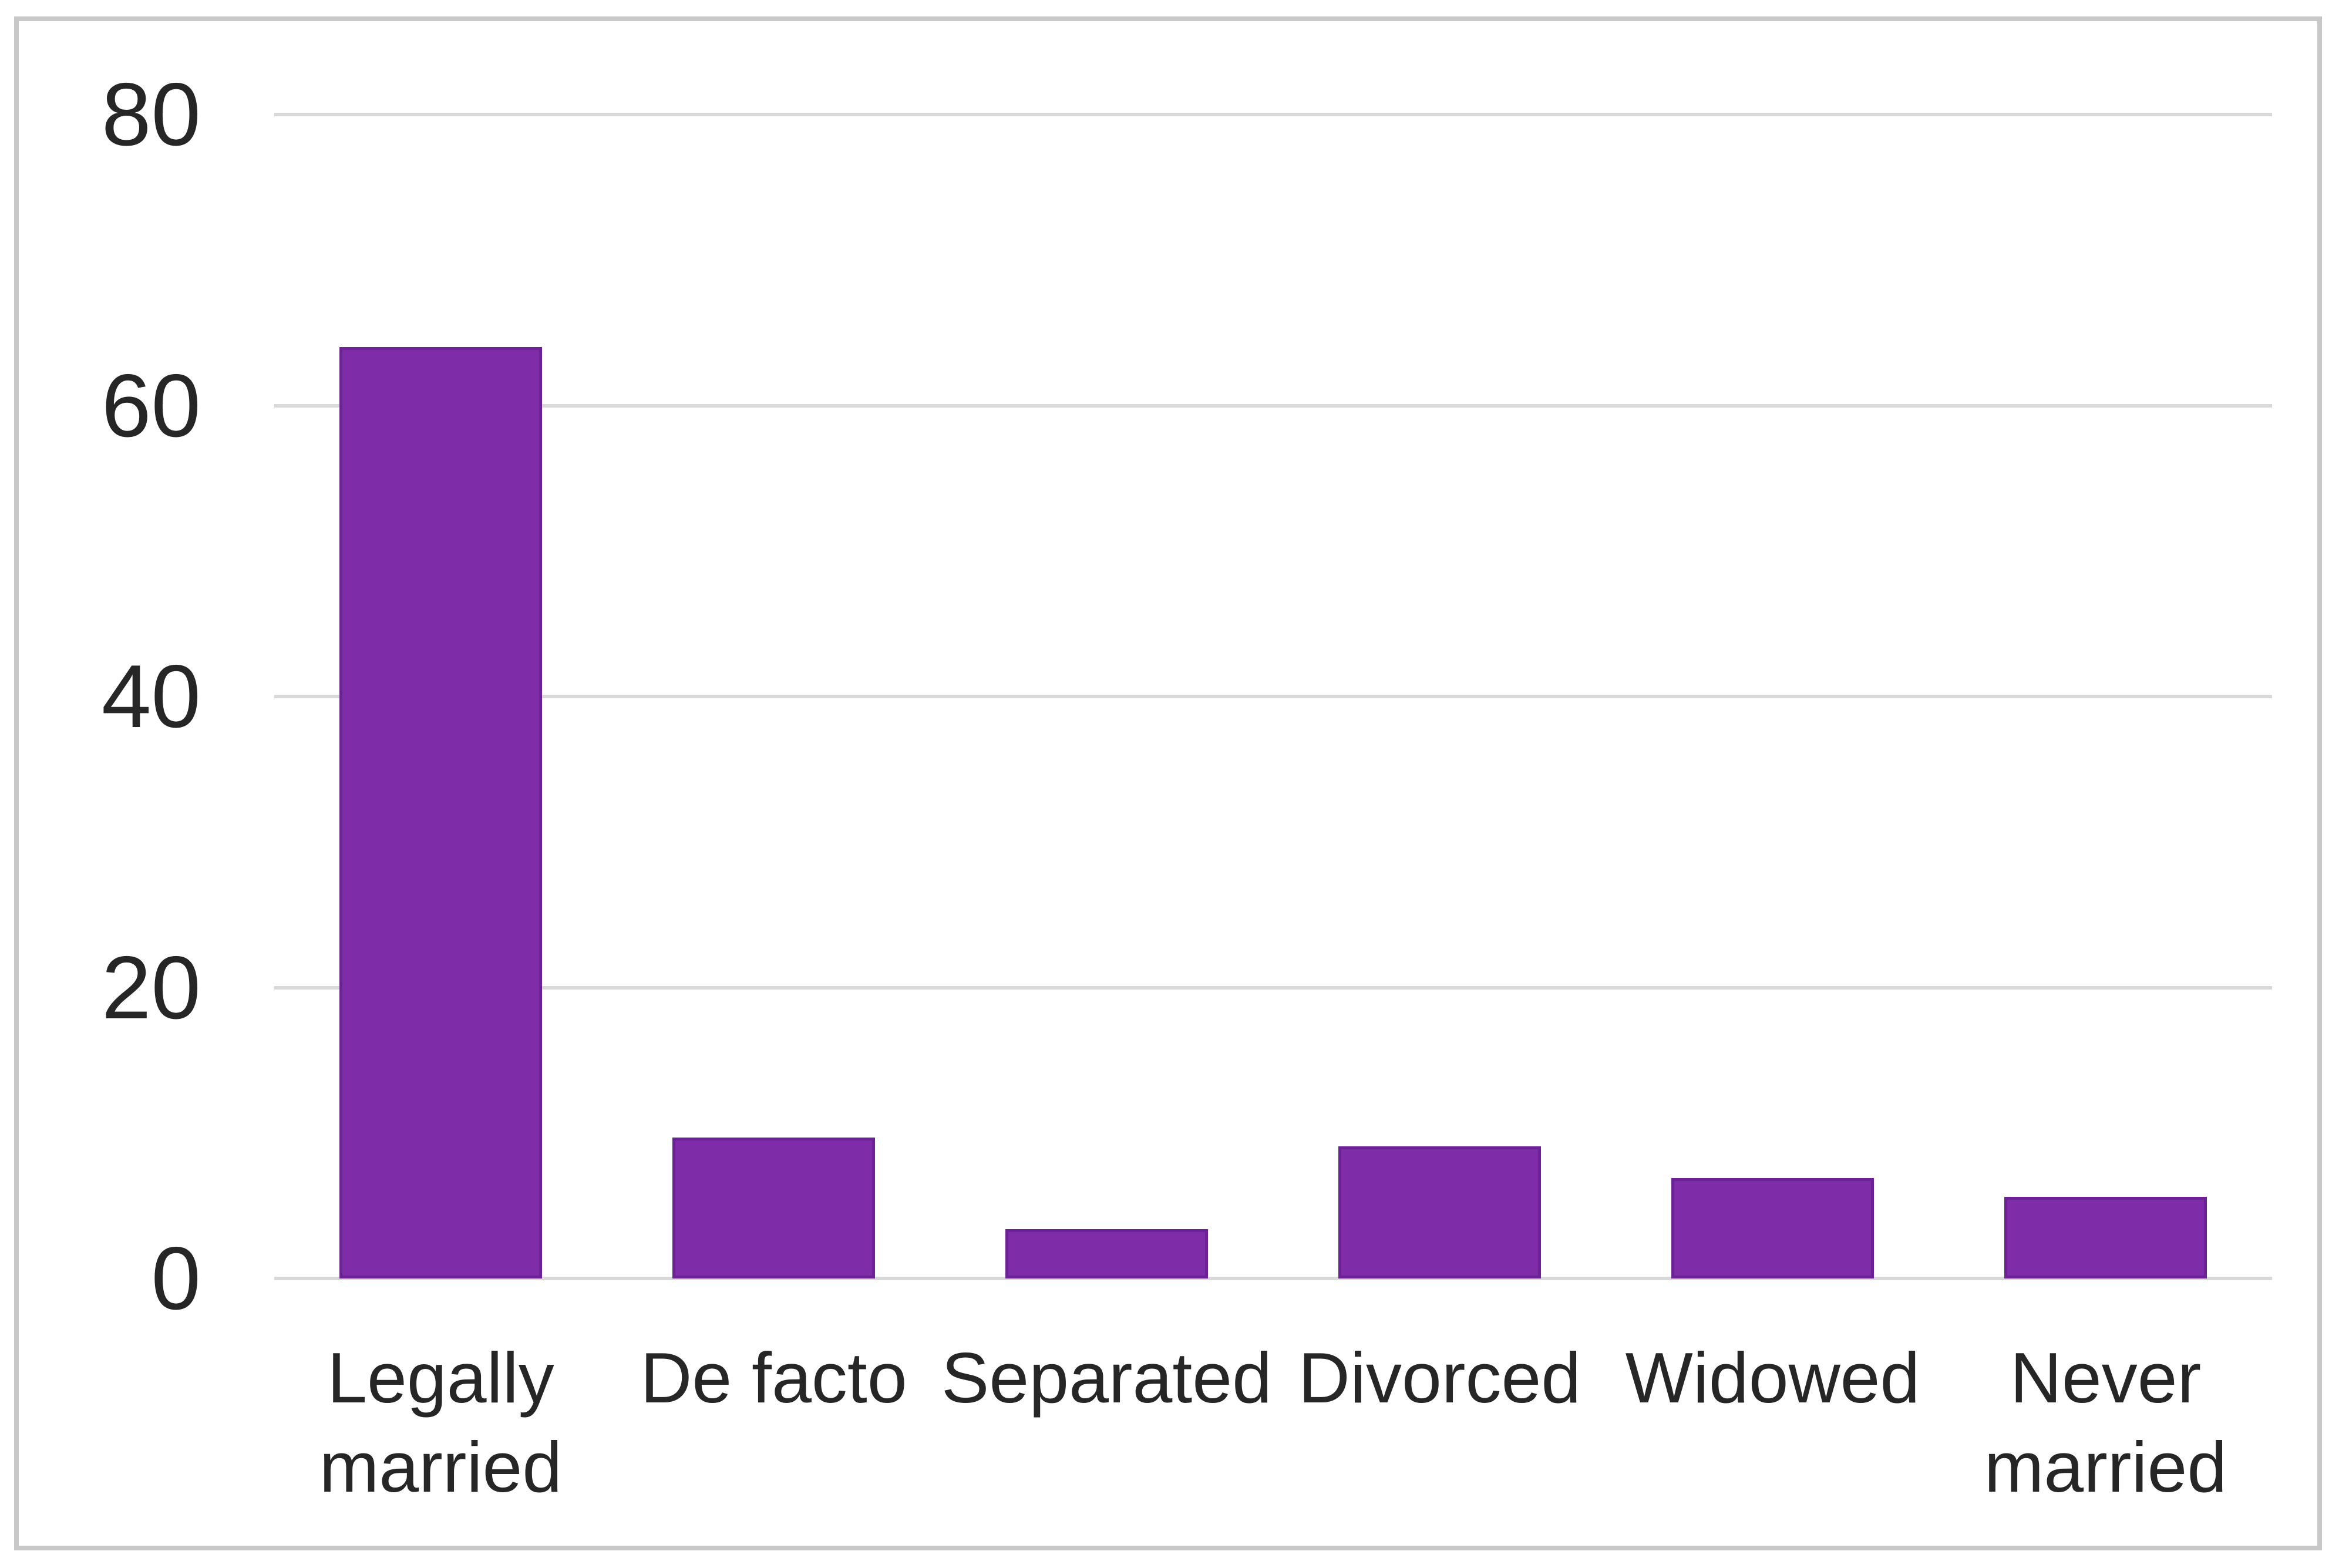 Image resolution: width=2349 pixels, height=1568 pixels. I want to click on y-axis-tick-label-20: 20, so click(151, 988).